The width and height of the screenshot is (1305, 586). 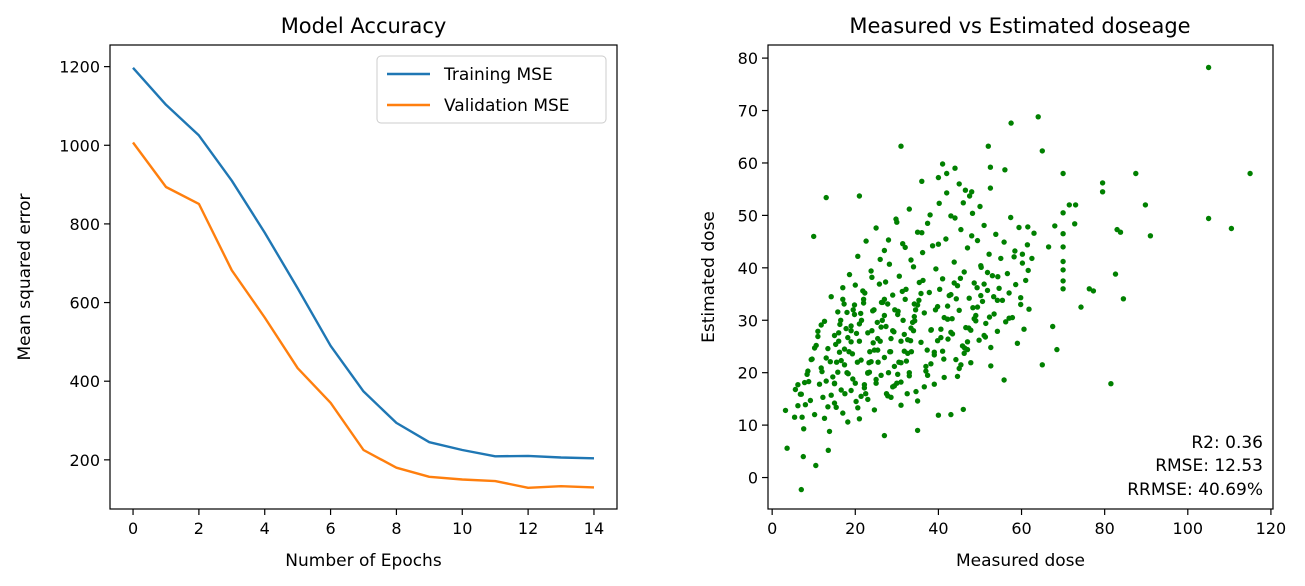 I want to click on x-axis-label: Number of Epochs, so click(x=363, y=561).